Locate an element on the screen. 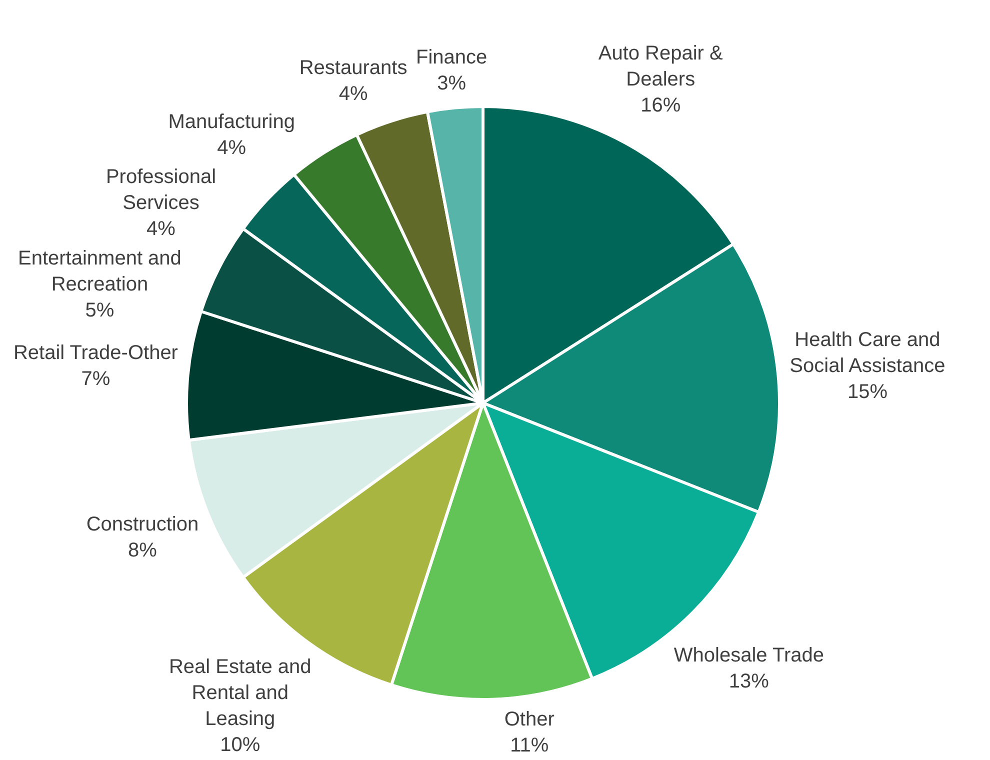 The width and height of the screenshot is (990, 760). data-label: 8% is located at coordinates (143, 550).